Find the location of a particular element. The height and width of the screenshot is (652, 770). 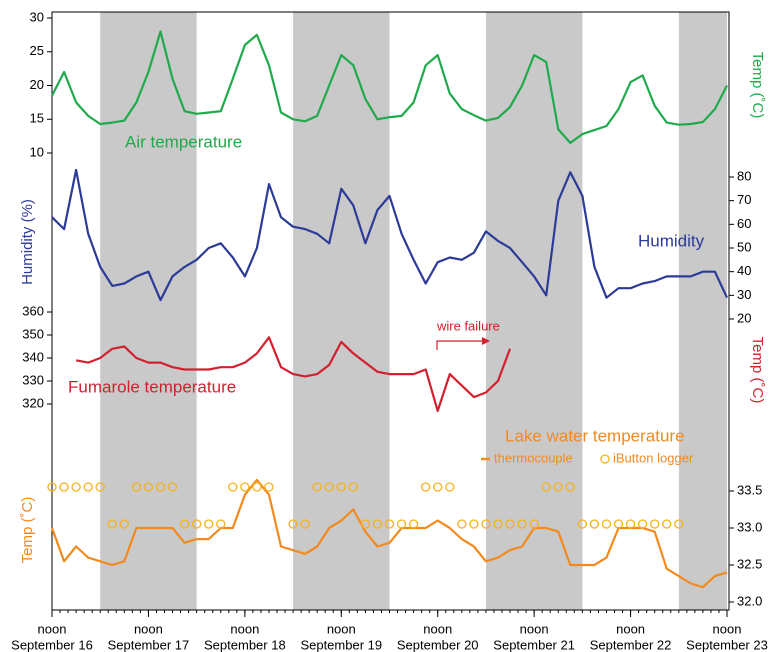

panel-label: Humidity is located at coordinates (671, 240).